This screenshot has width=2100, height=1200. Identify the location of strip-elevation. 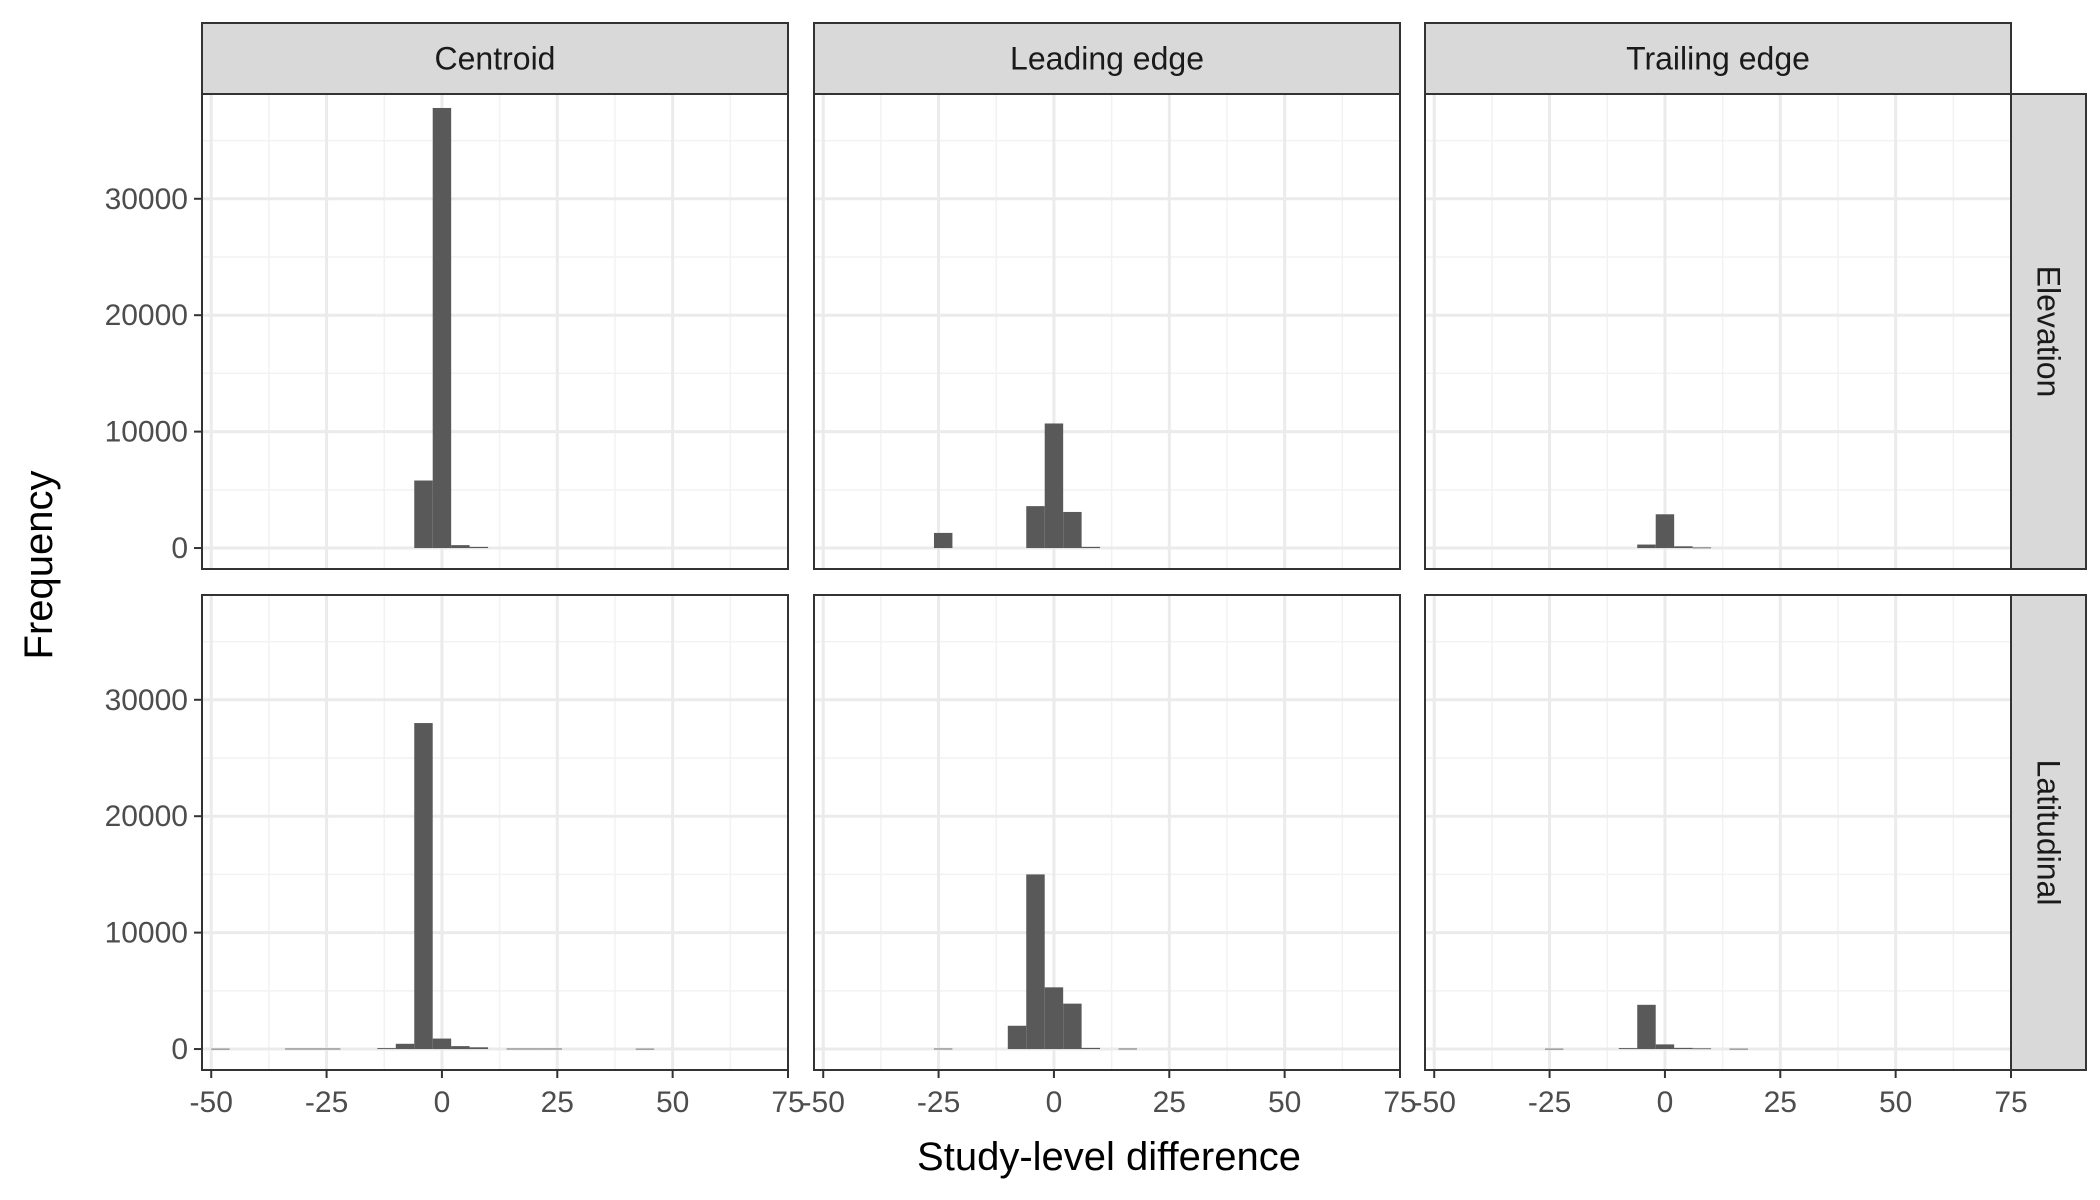
(2048, 331).